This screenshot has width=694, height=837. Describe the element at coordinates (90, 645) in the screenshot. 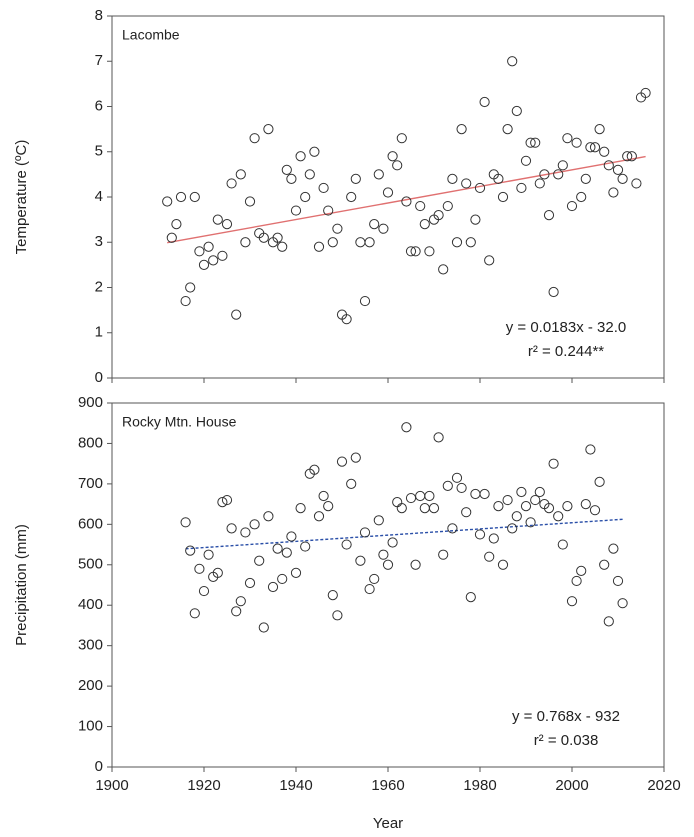

I see `y-tick-label: 300` at that location.